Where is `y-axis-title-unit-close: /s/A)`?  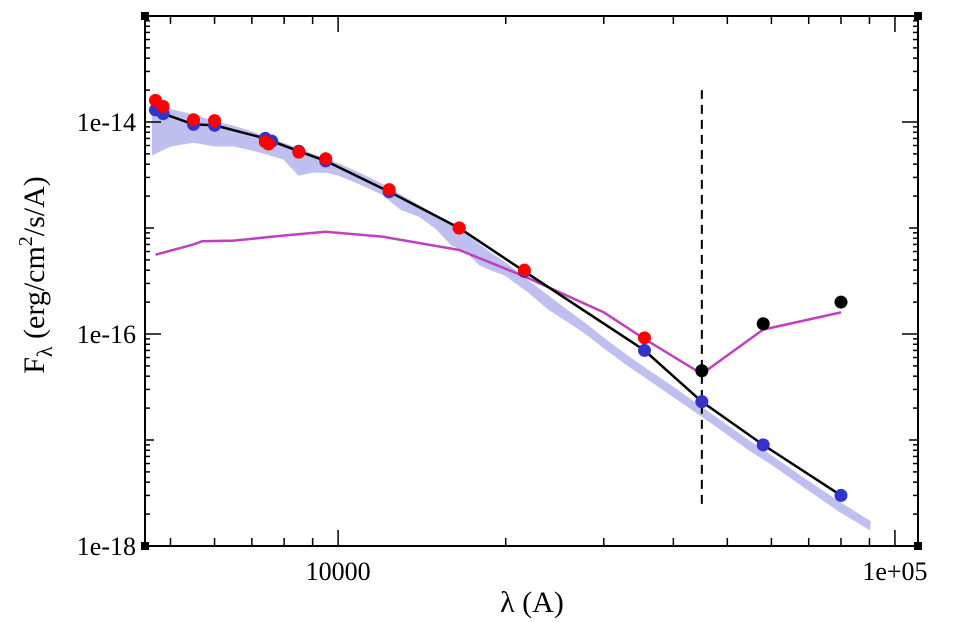 y-axis-title-unit-close: /s/A) is located at coordinates (34, 206).